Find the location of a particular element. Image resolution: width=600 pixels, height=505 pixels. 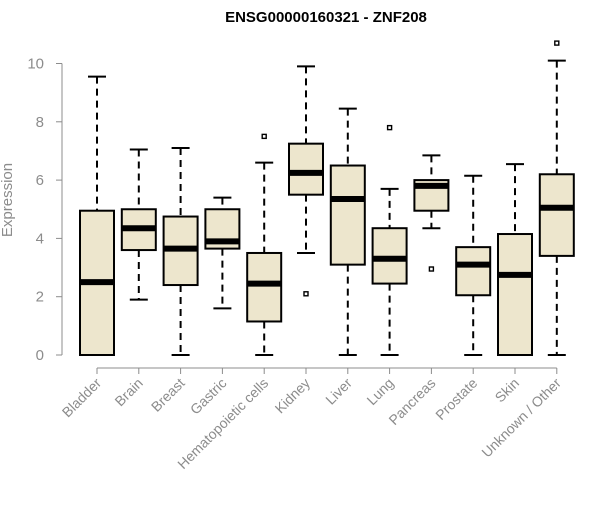

box-brain is located at coordinates (138, 224).